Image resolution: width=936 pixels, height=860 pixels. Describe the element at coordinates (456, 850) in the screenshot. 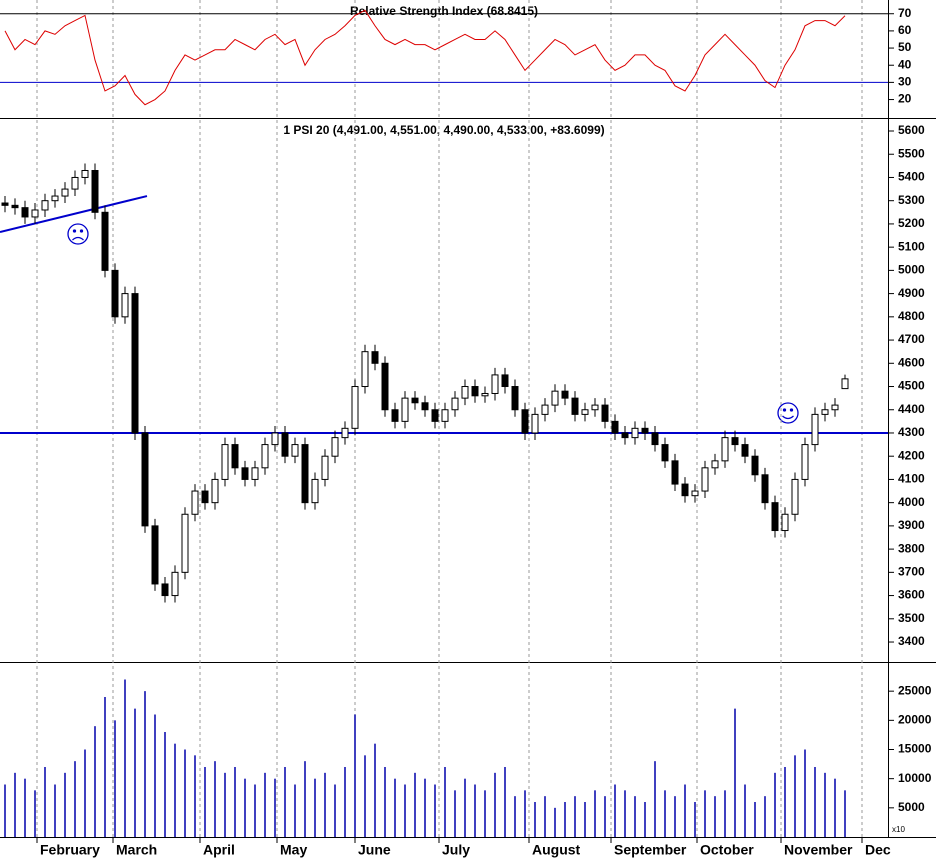

I see `x-tick-label: July` at that location.